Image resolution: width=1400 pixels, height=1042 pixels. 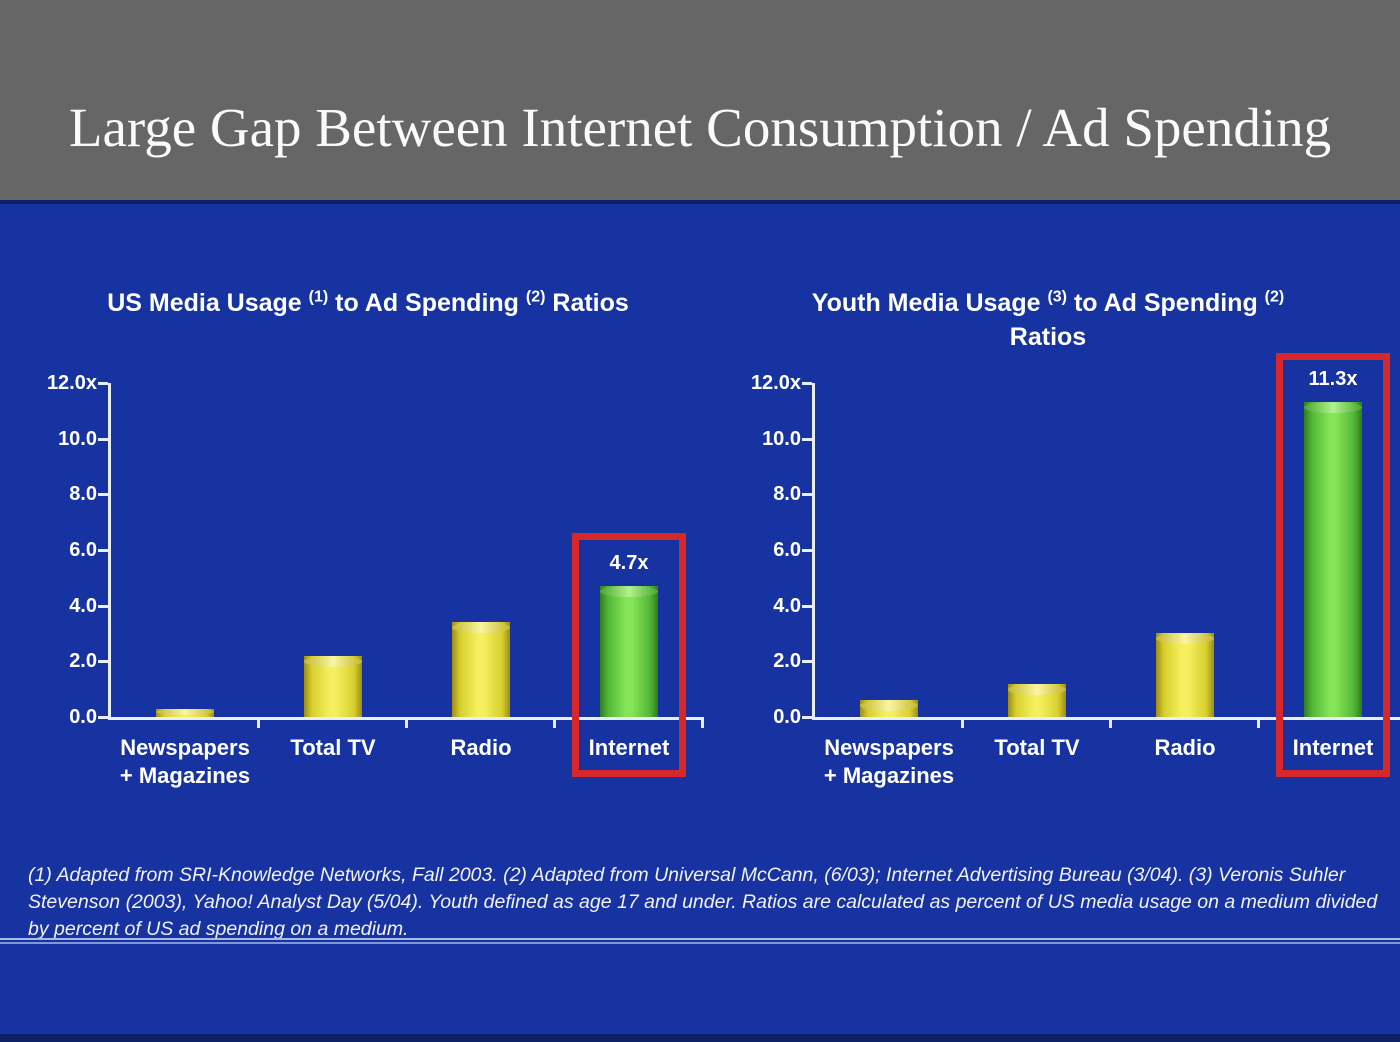 What do you see at coordinates (629, 563) in the screenshot?
I see `value-label: 4.7x` at bounding box center [629, 563].